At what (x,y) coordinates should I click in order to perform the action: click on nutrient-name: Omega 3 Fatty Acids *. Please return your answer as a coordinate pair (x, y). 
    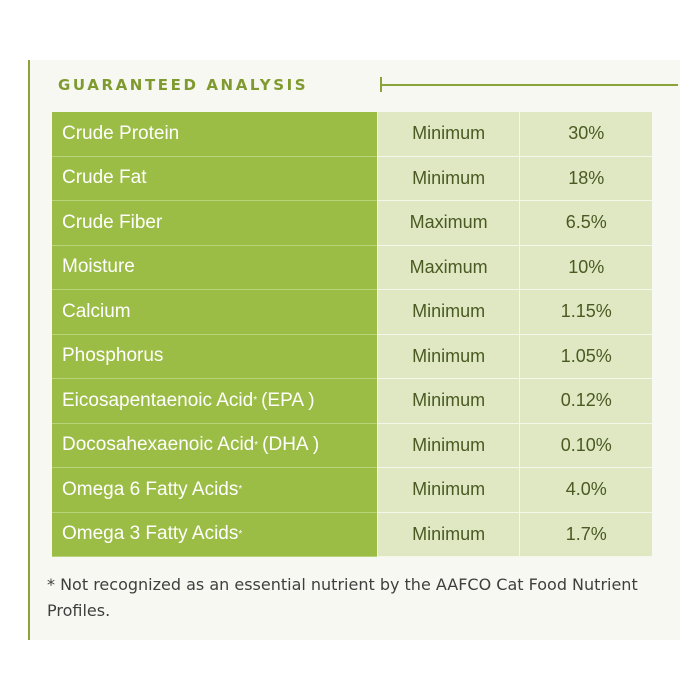
    Looking at the image, I should click on (214, 534).